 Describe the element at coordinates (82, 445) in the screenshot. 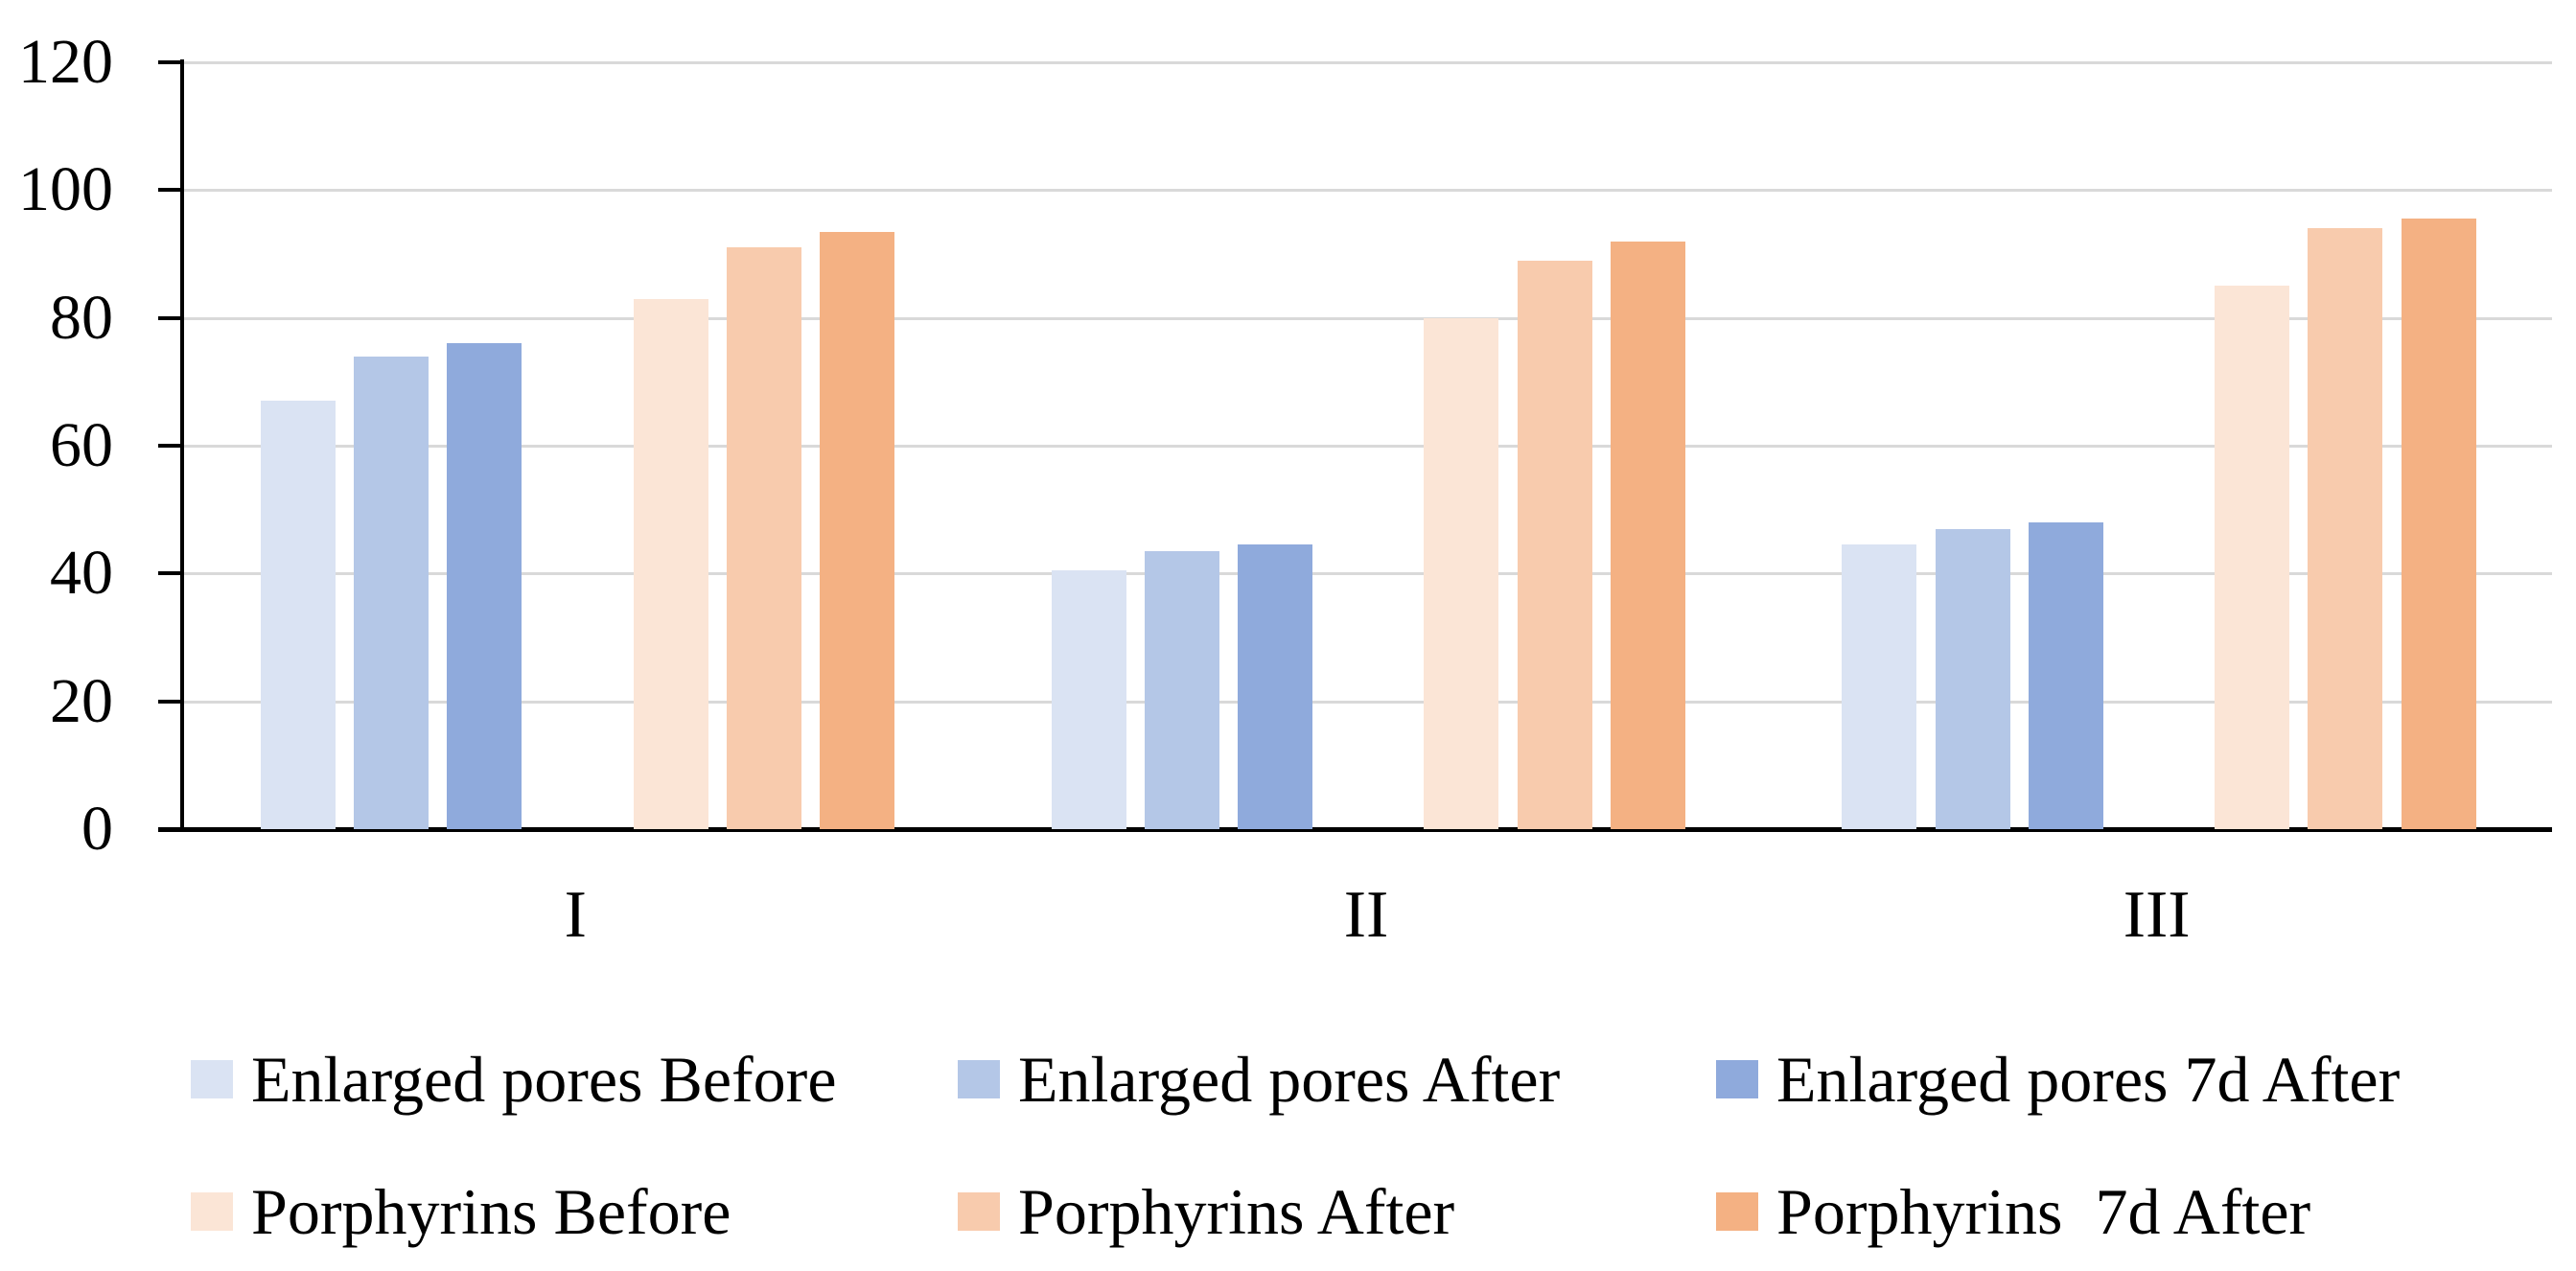

I see `y-tick-label-60: 60` at that location.